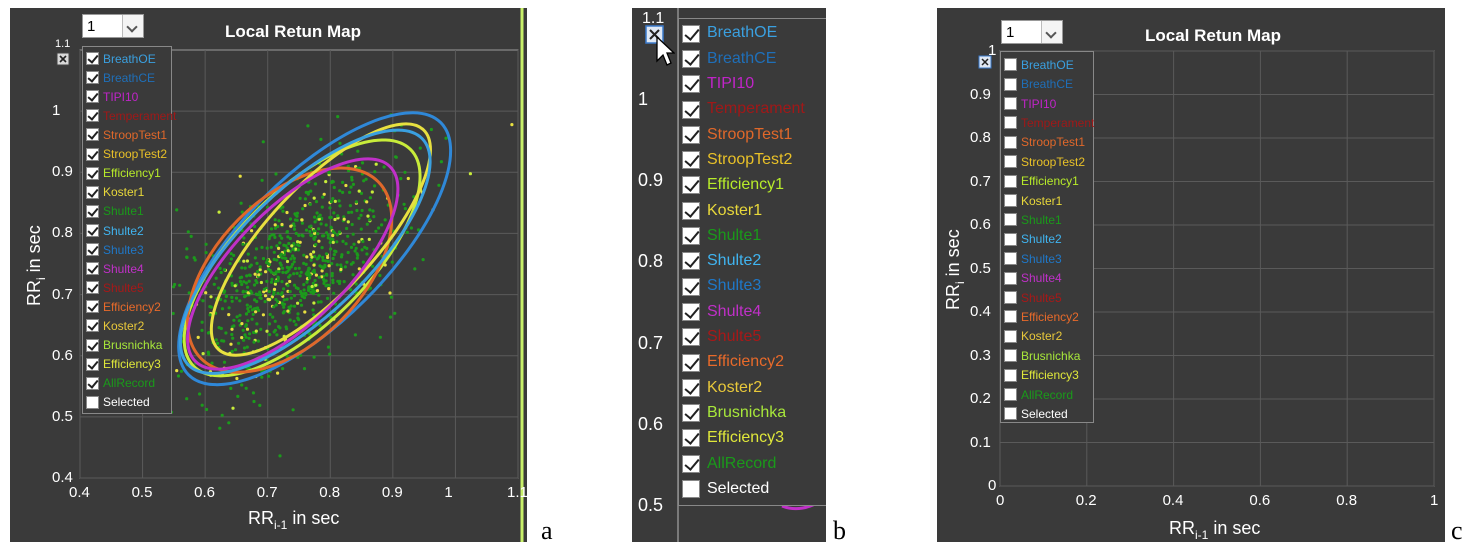 This screenshot has height=550, width=1475. Describe the element at coordinates (127, 383) in the screenshot. I see `legend-item-allrecord: AllRecord` at that location.